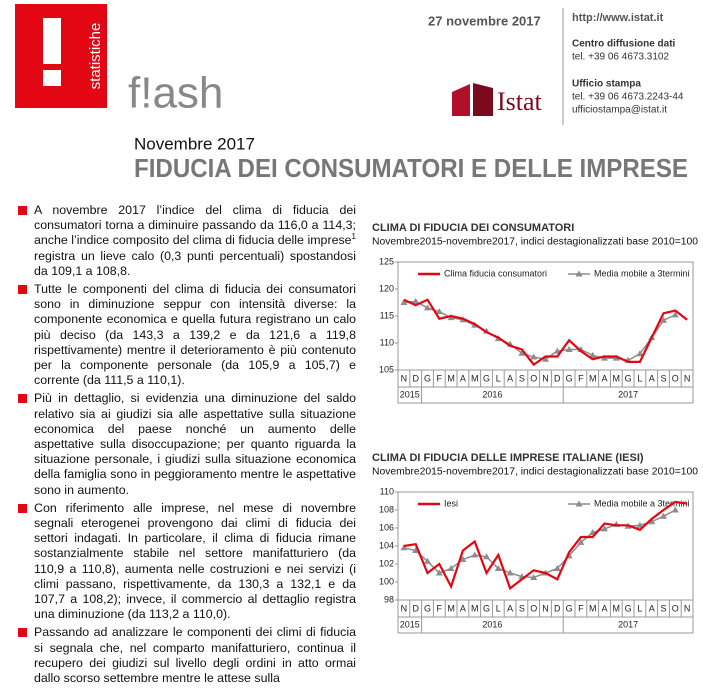 The image size is (703, 693). I want to click on chart-title: CLIMA DI FIDUCIA DEI CONSUMATORI, so click(473, 228).